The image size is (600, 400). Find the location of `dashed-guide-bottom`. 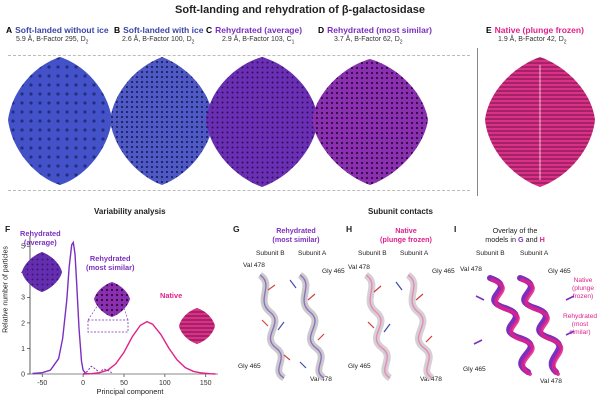

dashed-guide-bottom is located at coordinates (239, 190).